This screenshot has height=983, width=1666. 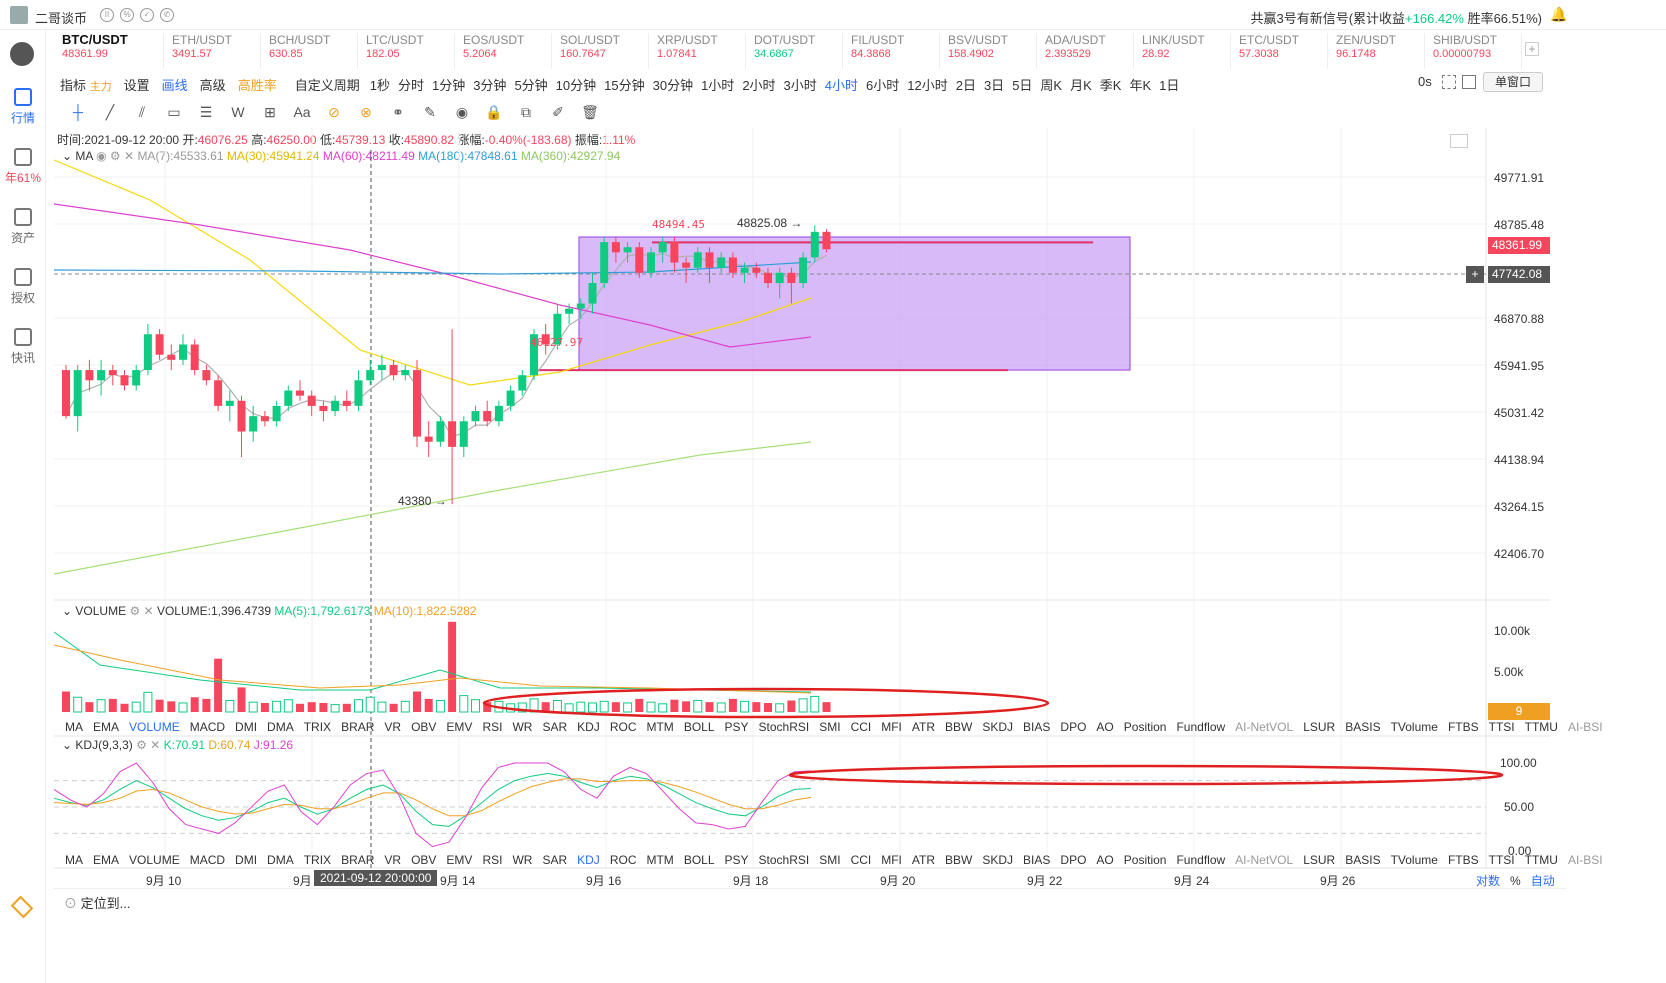 What do you see at coordinates (623, 860) in the screenshot?
I see `indicator-tab-roc: ROC` at bounding box center [623, 860].